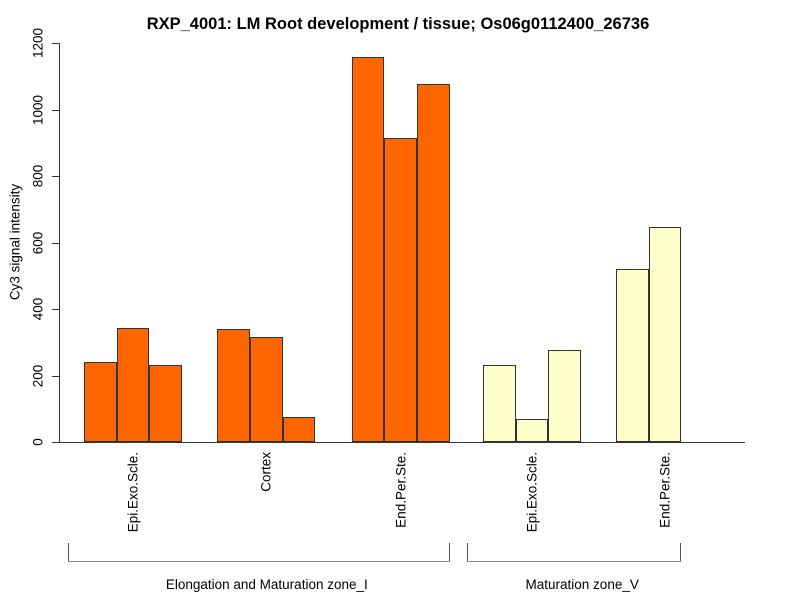  Describe the element at coordinates (582, 584) in the screenshot. I see `zone-label: Maturation zone_V` at that location.